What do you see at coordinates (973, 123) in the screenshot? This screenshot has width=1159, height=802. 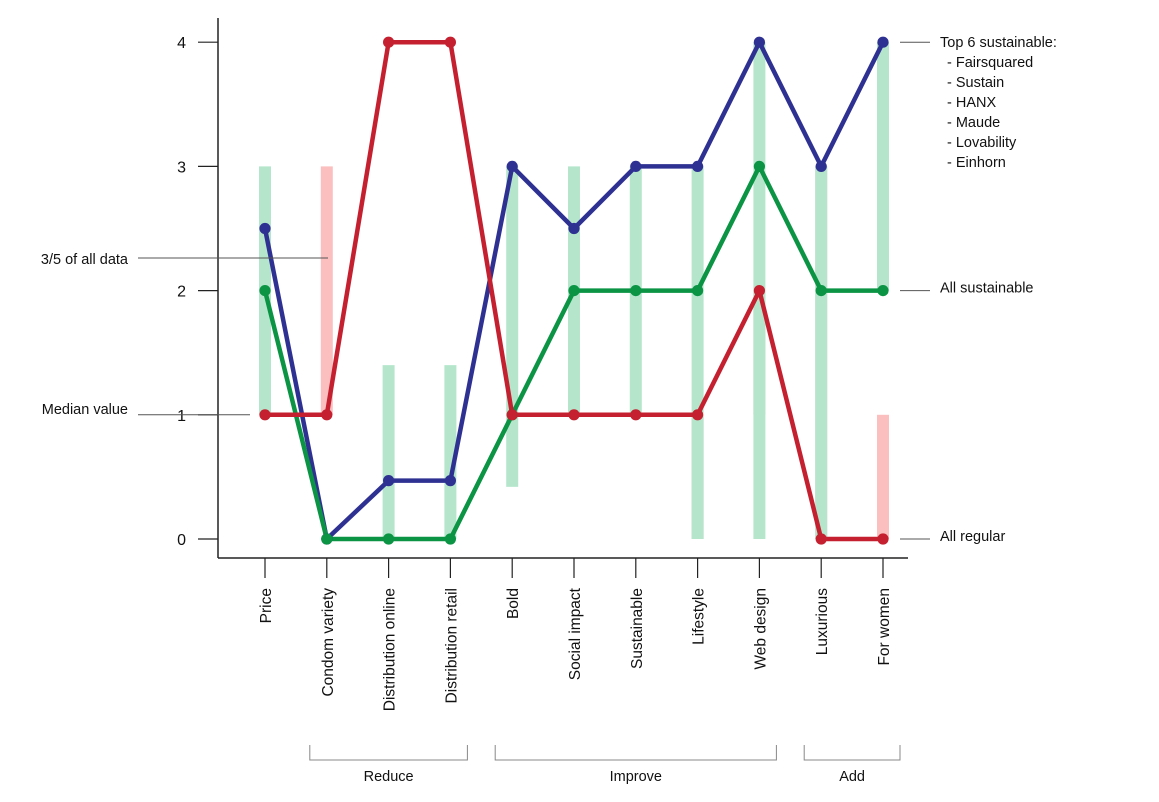 I see `top6-member-3: - Maude` at bounding box center [973, 123].